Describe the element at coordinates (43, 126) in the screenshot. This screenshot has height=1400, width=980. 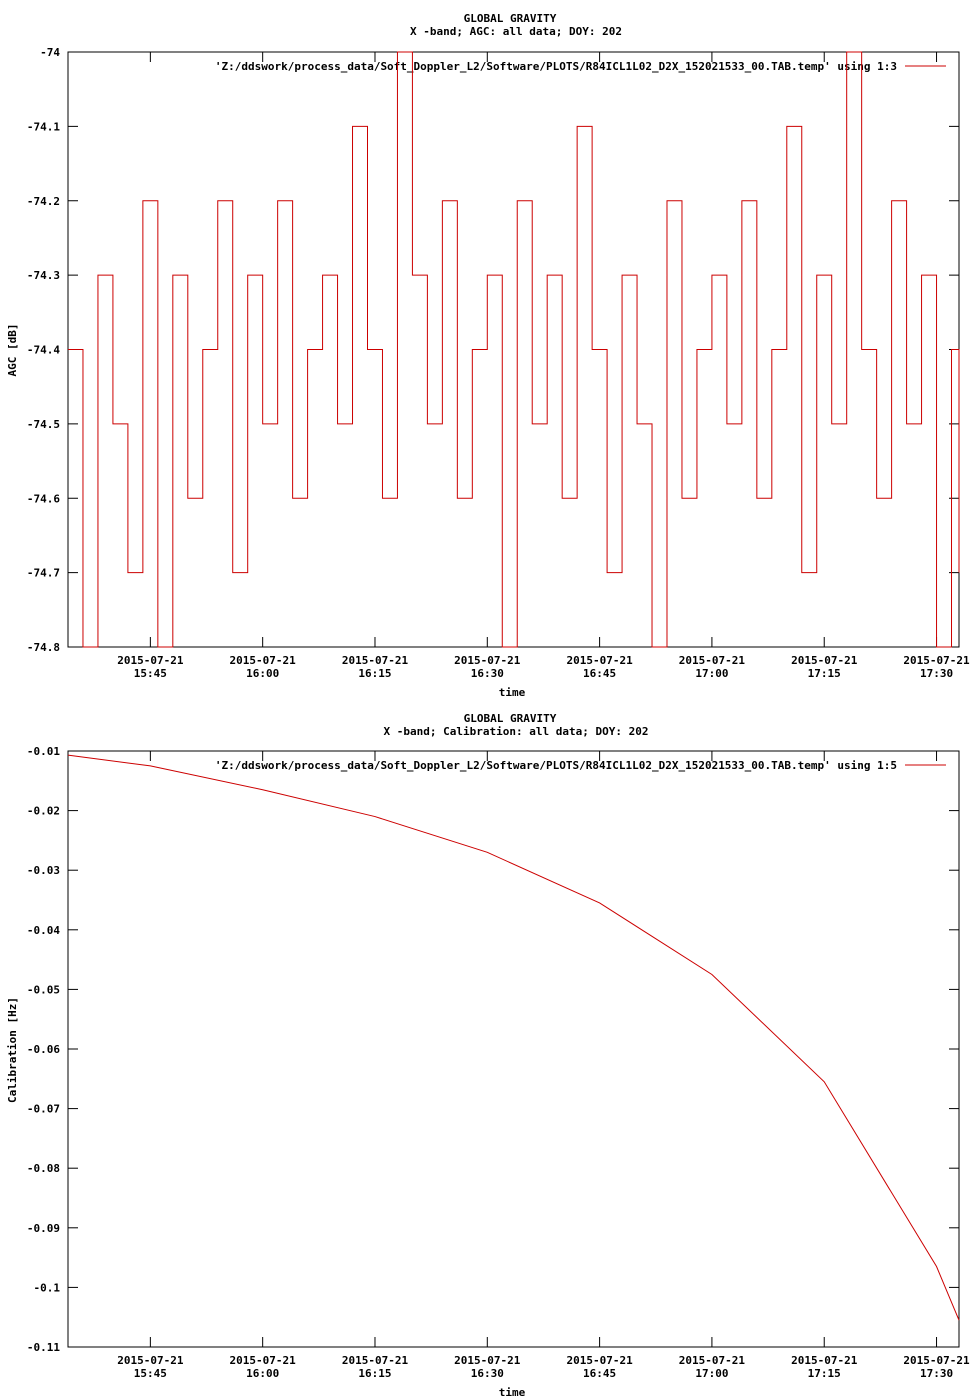
I see `y-tick-label: -74.1` at that location.